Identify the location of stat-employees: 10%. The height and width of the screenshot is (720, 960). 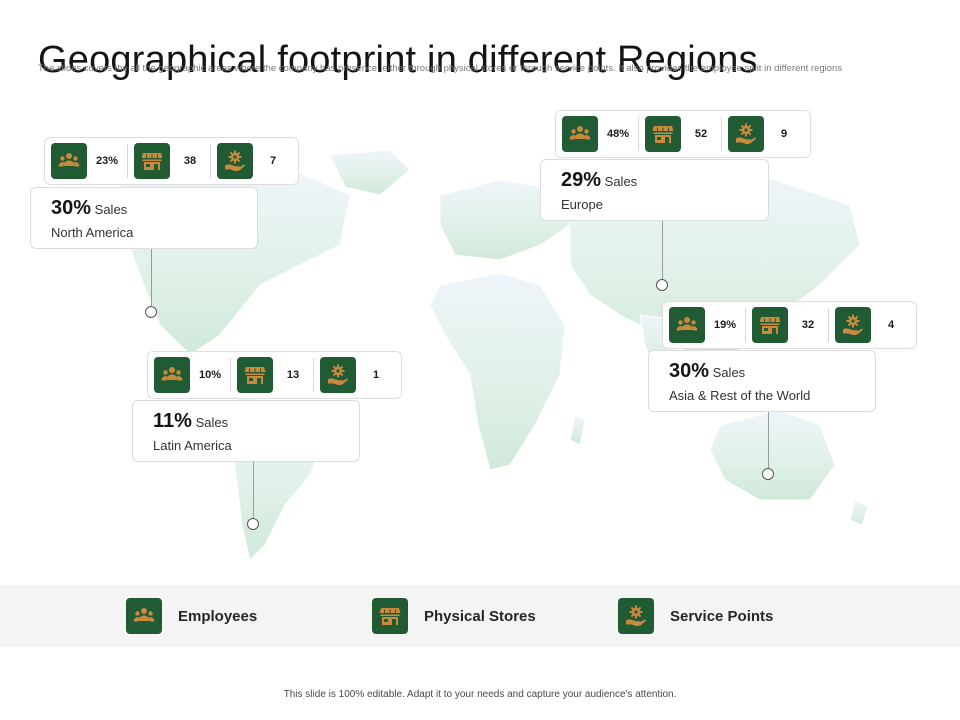
(189, 375).